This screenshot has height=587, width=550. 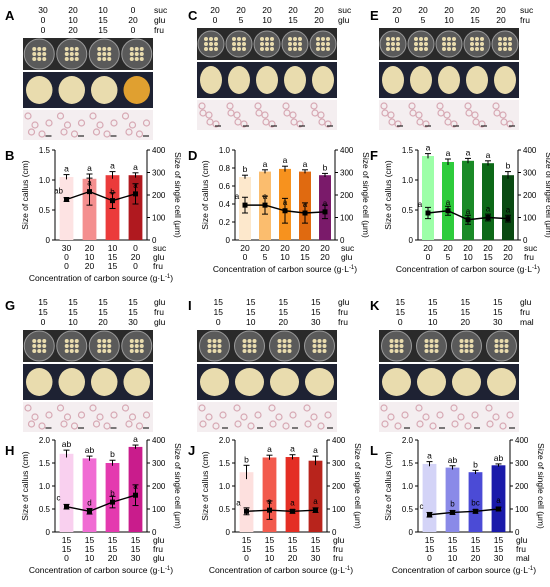 I want to click on y-tick-label-left: 1.0, so click(x=408, y=486).